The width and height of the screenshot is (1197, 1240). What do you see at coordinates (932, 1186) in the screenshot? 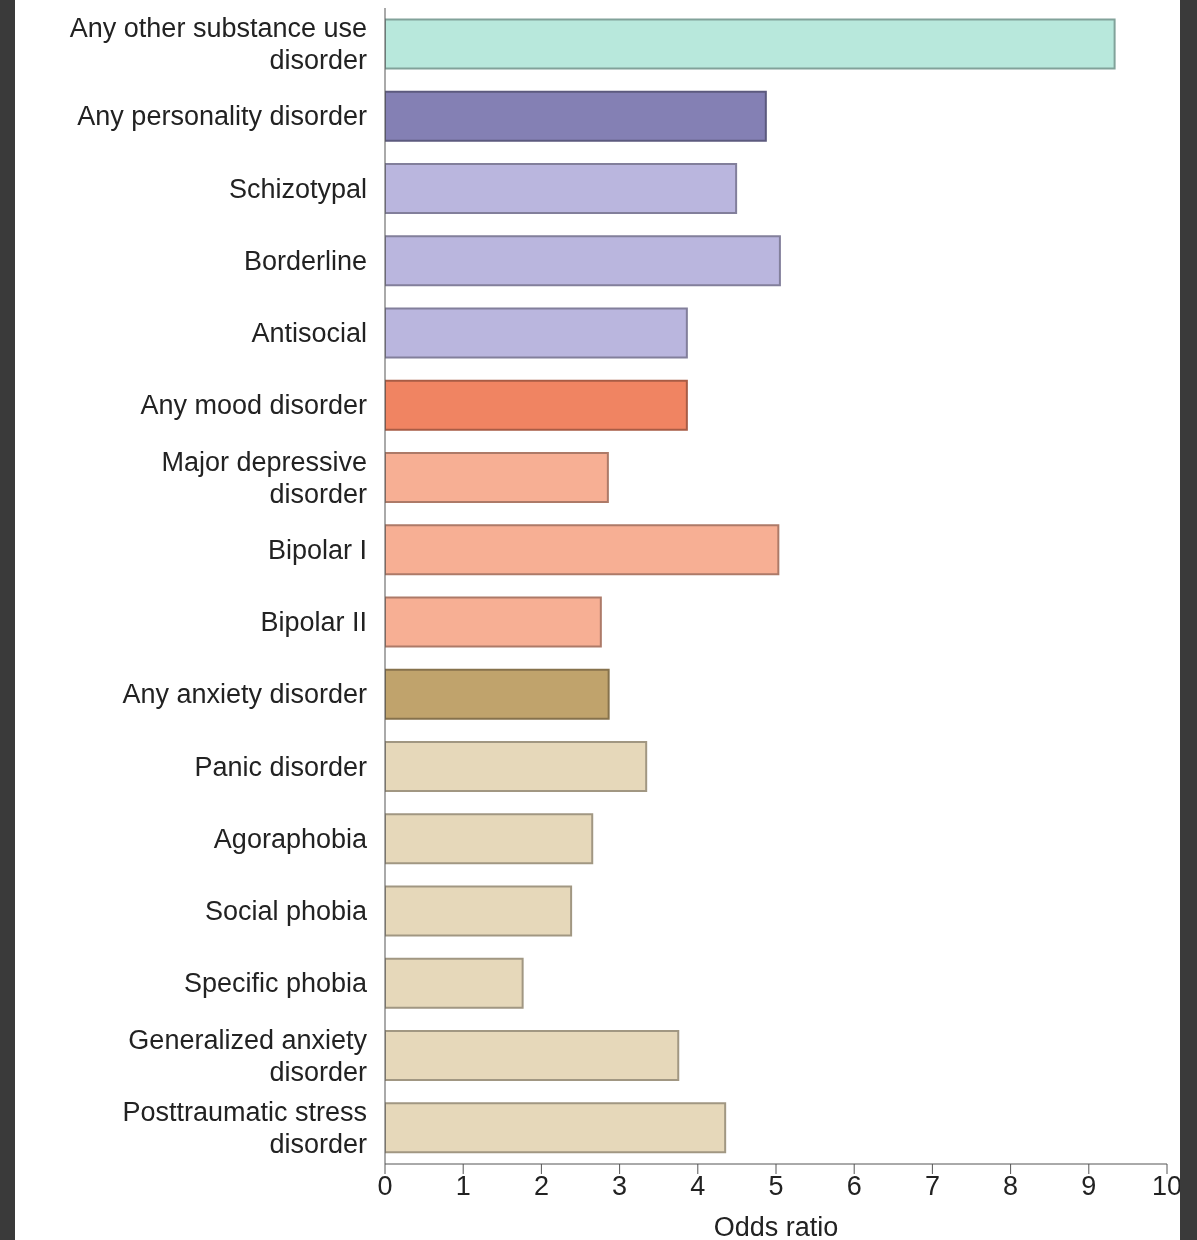
I see `x-tick-label: 7` at bounding box center [932, 1186].